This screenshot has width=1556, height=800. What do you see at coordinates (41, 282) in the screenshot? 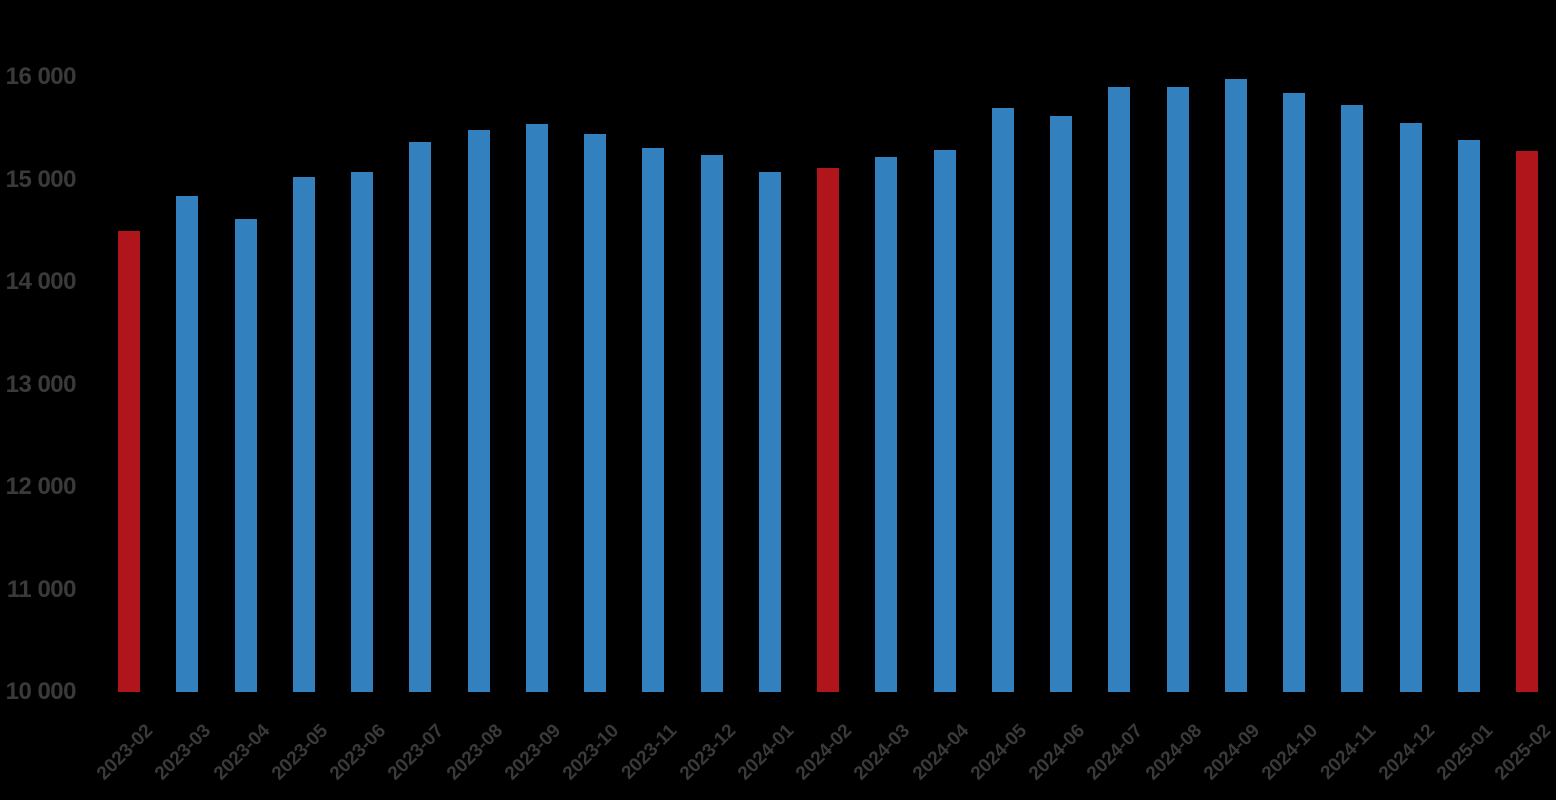
I see `y-tick-label: 14 000` at bounding box center [41, 282].